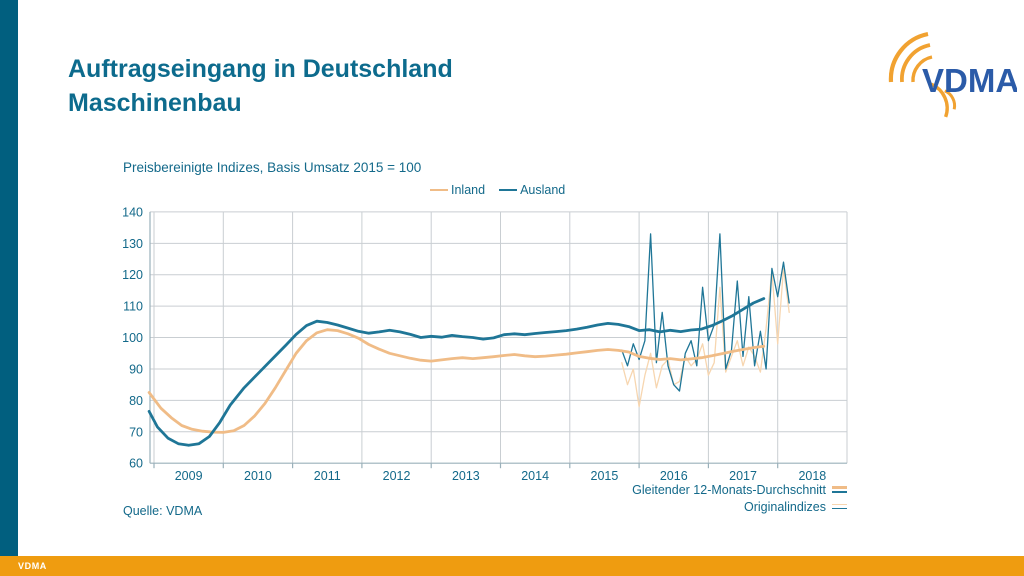 The width and height of the screenshot is (1024, 576). I want to click on logo-wordmark: VDMA, so click(969, 80).